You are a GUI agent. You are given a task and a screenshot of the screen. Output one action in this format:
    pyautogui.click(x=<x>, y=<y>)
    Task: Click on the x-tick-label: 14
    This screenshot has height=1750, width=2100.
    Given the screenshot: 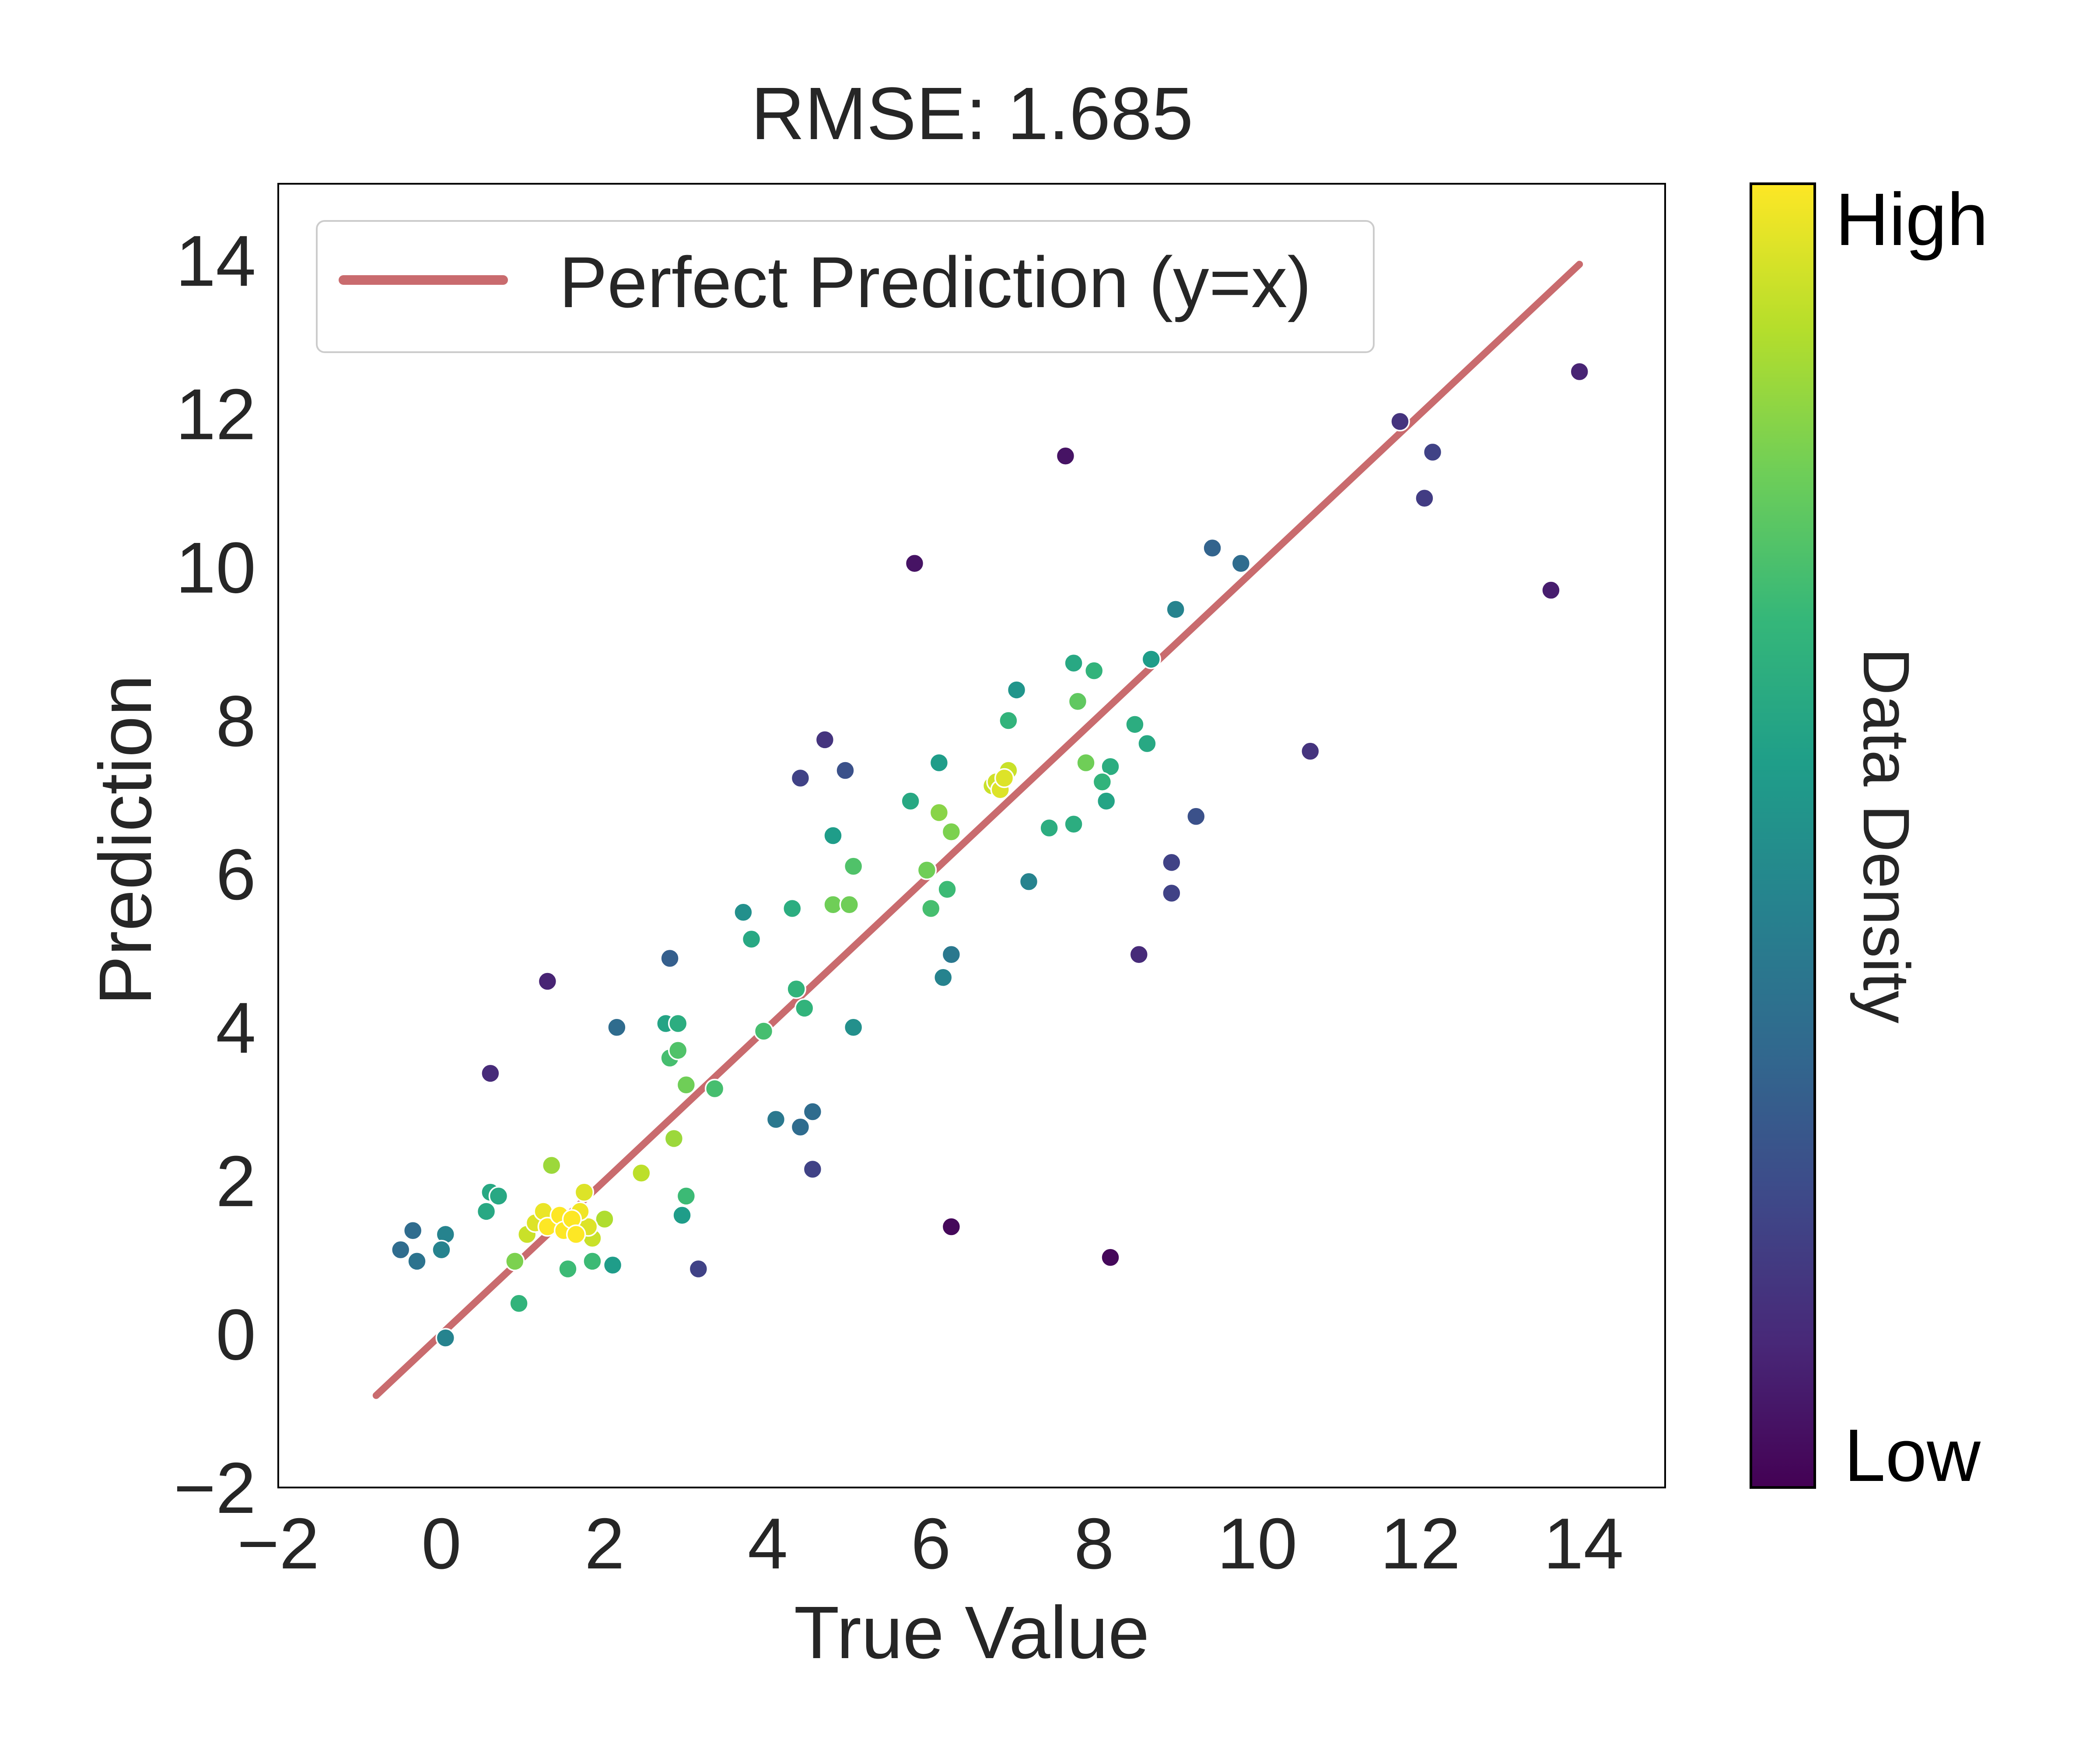 What is the action you would take?
    pyautogui.click(x=1584, y=1543)
    